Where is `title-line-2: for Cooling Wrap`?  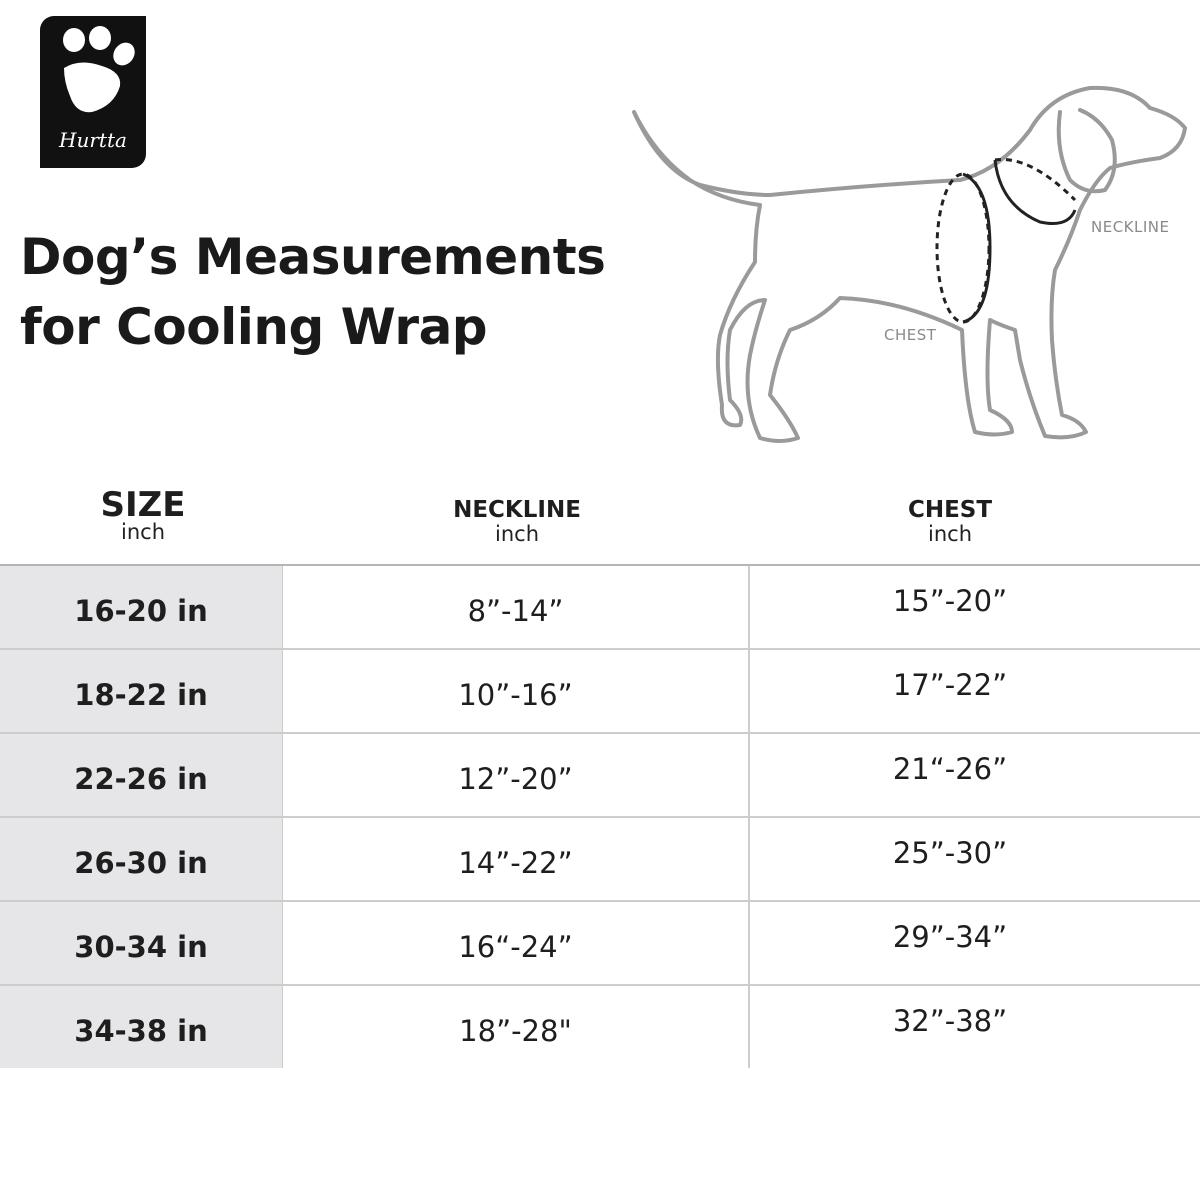 title-line-2: for Cooling Wrap is located at coordinates (254, 327).